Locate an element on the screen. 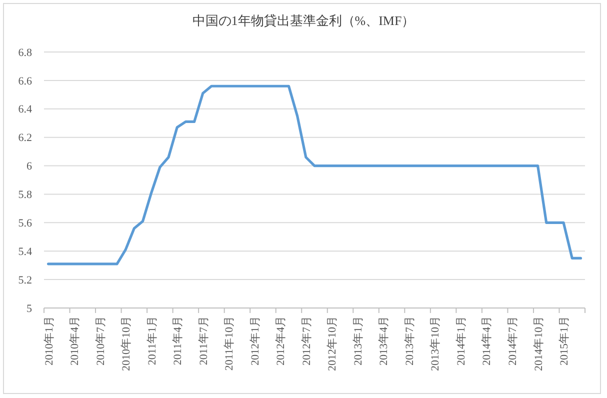 The height and width of the screenshot is (398, 607). x-tick-label: 2013年7月 is located at coordinates (410, 341).